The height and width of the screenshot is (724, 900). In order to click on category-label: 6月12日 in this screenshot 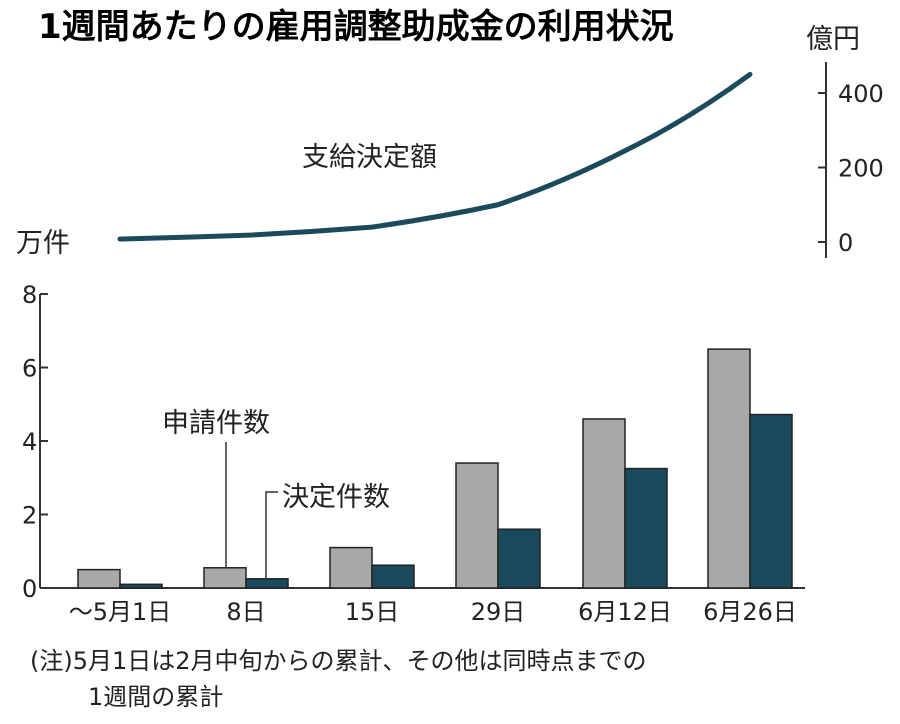, I will do `click(625, 612)`.